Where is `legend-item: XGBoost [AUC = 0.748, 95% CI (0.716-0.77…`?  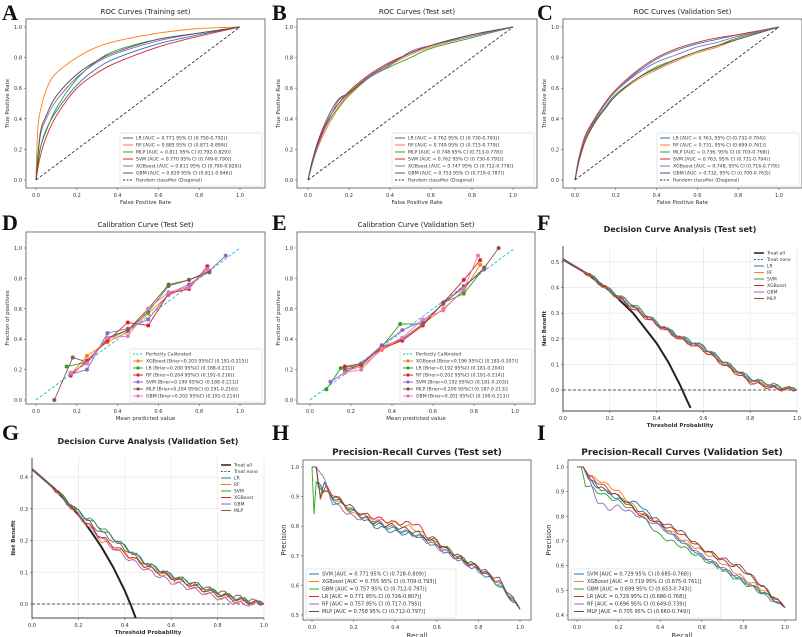 legend-item: XGBoost [AUC = 0.748, 95% CI (0.716-0.77… is located at coordinates (726, 167).